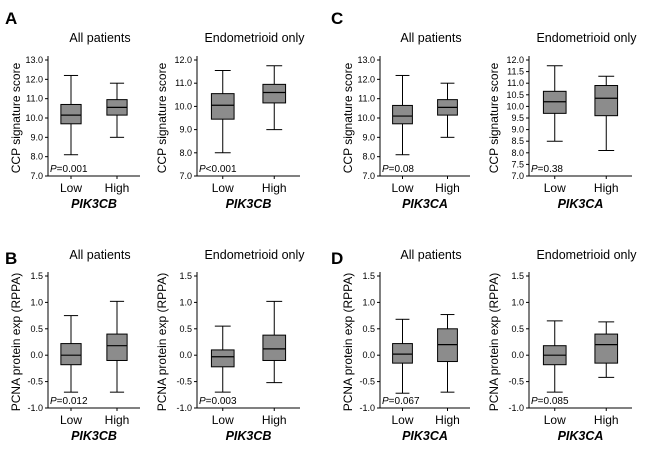 This screenshot has width=650, height=457. What do you see at coordinates (517, 302) in the screenshot?
I see `y-tick-label: 1.0` at bounding box center [517, 302].